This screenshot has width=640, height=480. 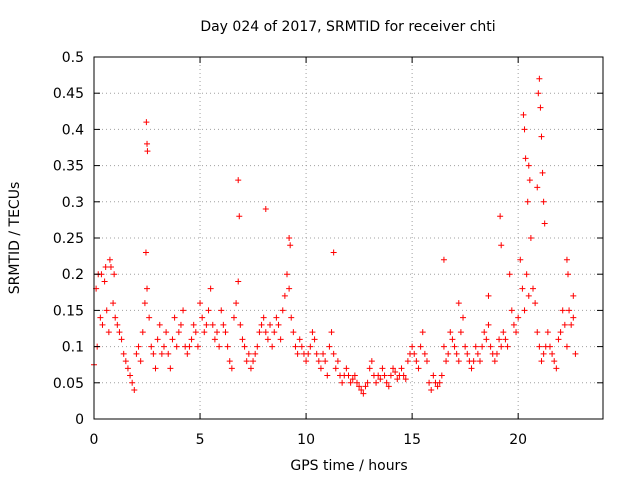 What do you see at coordinates (68, 384) in the screenshot?
I see `y-tick-label: 0.05` at bounding box center [68, 384].